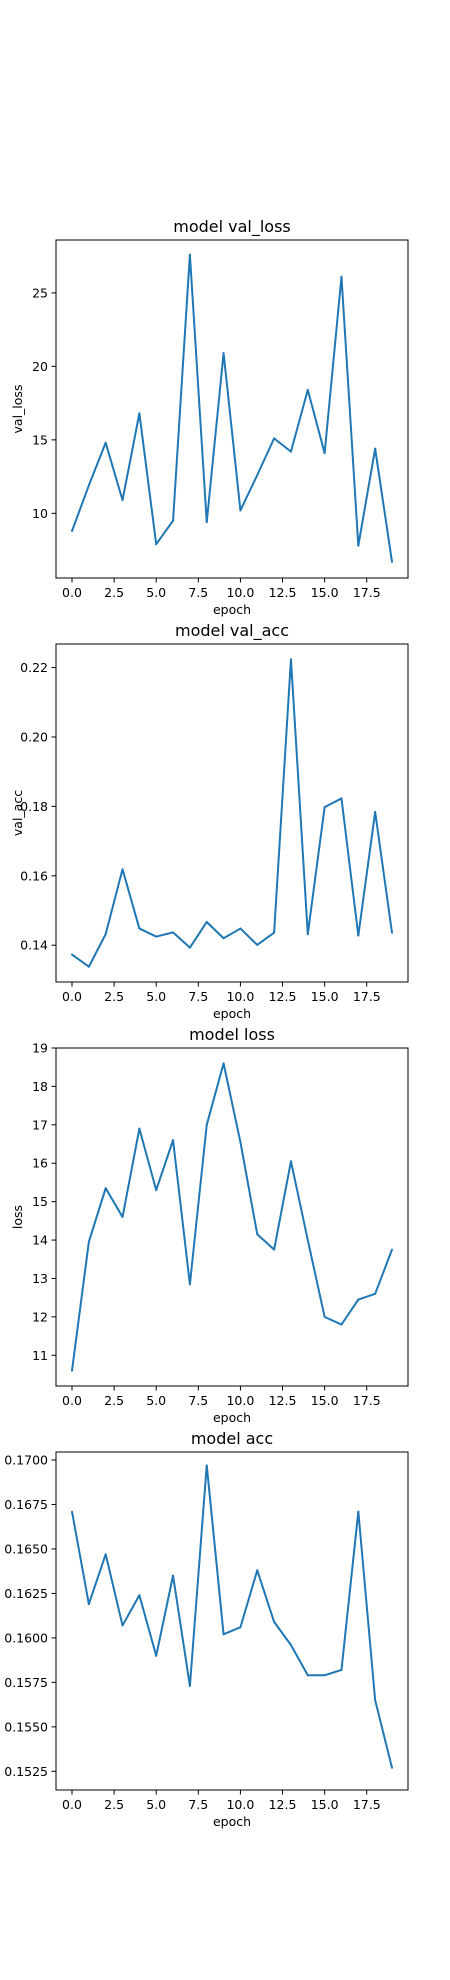 This screenshot has height=1980, width=450. Describe the element at coordinates (40, 1163) in the screenshot. I see `y-tick-label: 16` at that location.